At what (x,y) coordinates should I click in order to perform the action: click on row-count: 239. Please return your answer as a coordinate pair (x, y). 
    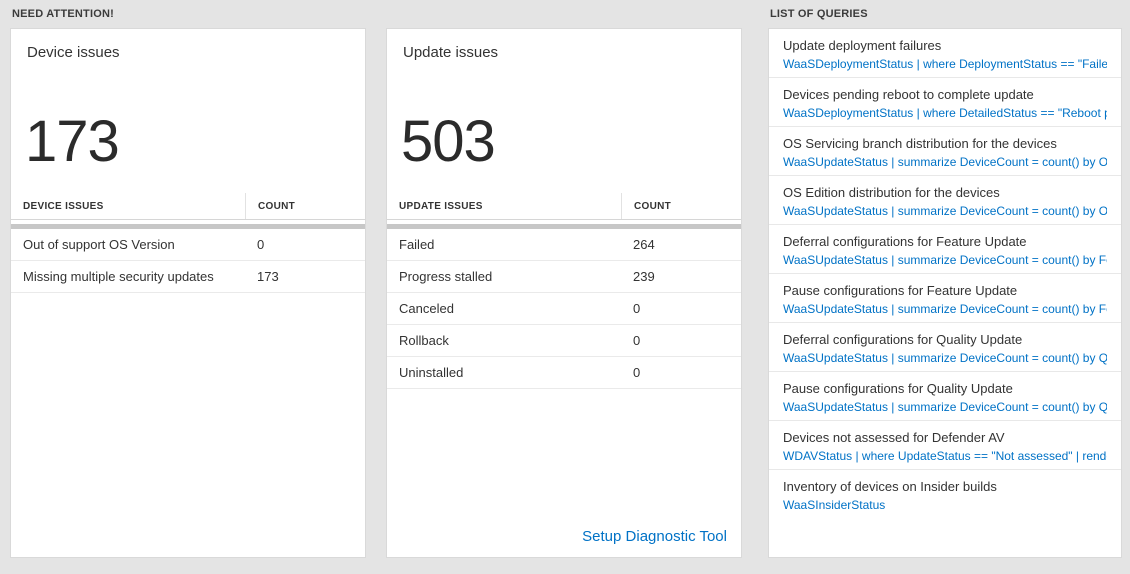
    Looking at the image, I should click on (644, 276).